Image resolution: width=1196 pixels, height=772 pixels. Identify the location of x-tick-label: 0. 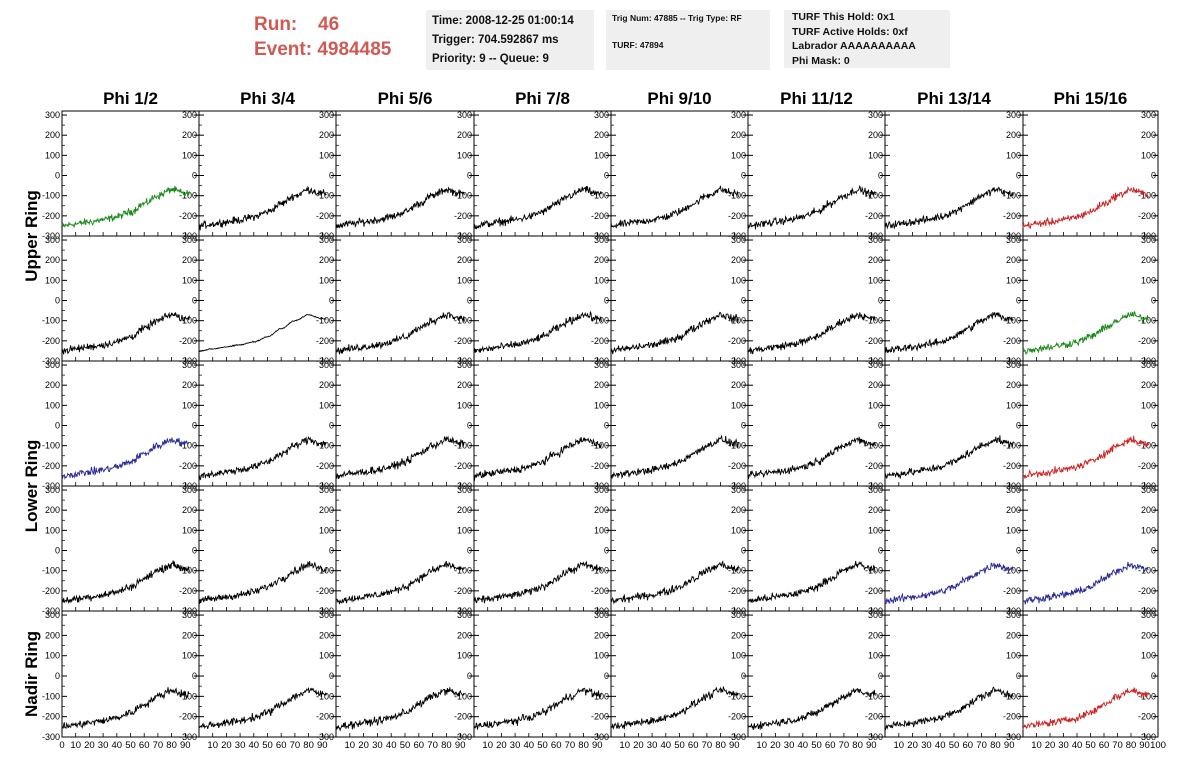
(61, 745).